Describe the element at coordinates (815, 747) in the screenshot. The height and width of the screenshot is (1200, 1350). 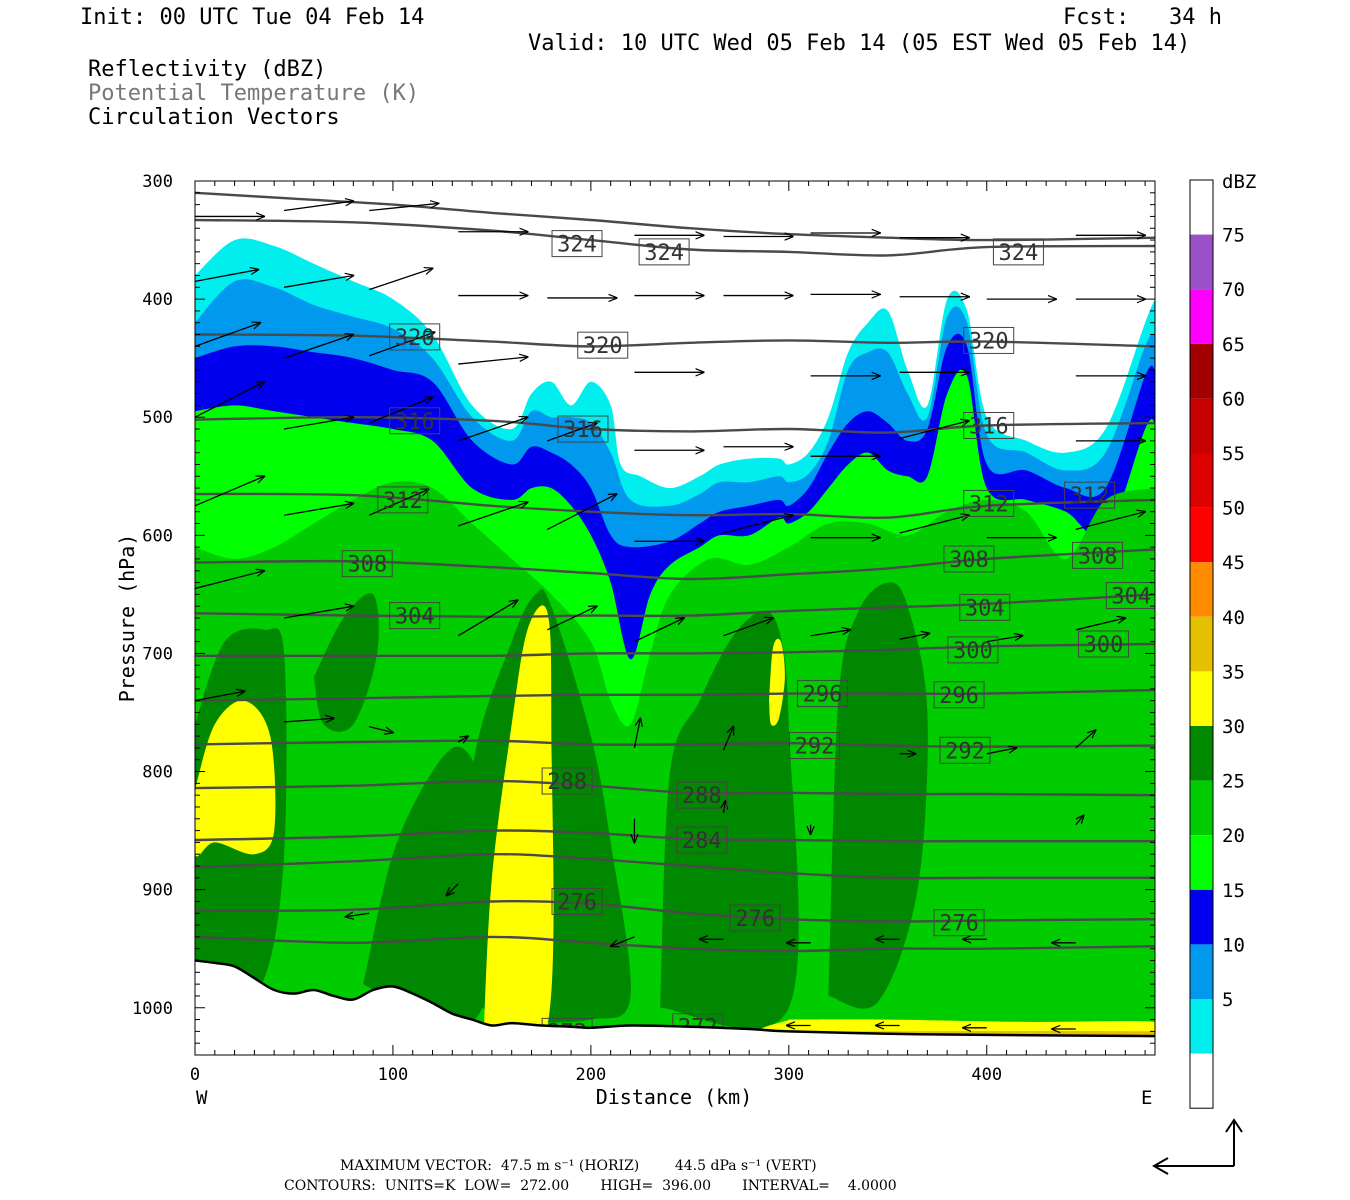
I see `contour-label: 292` at that location.